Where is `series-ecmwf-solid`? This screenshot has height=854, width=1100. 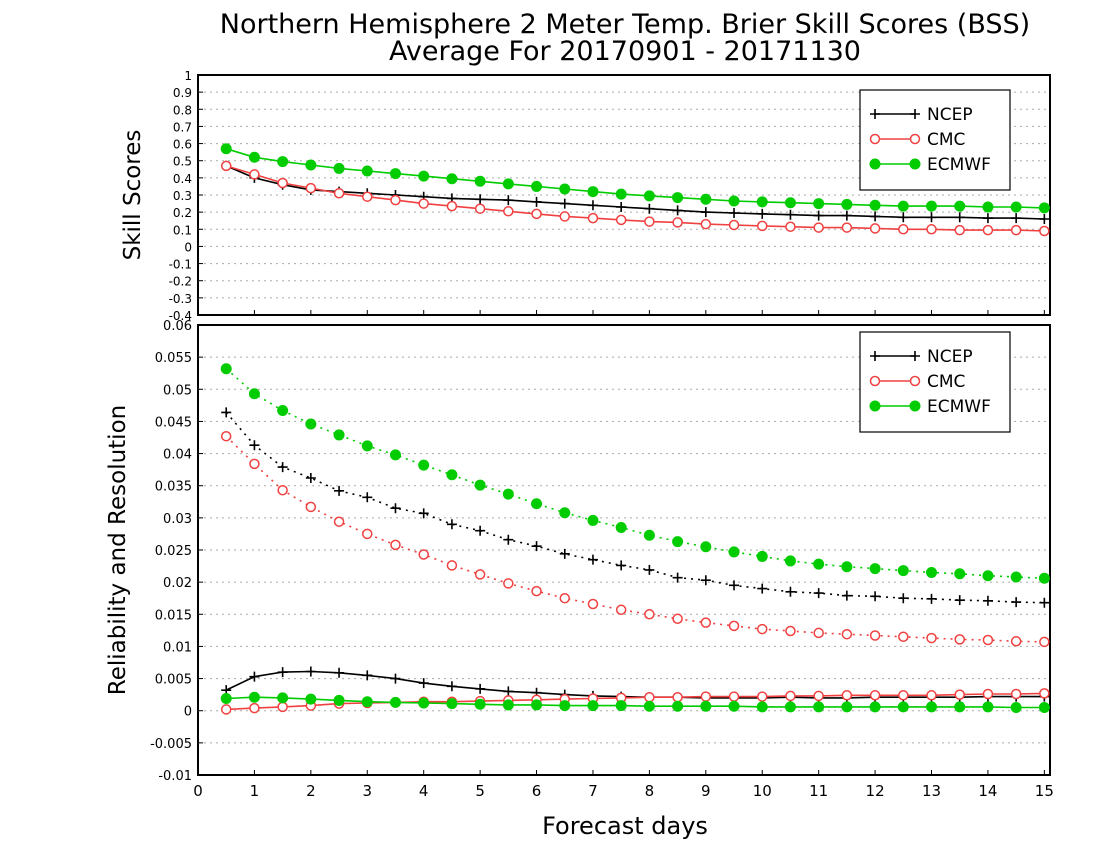 series-ecmwf-solid is located at coordinates (635, 702).